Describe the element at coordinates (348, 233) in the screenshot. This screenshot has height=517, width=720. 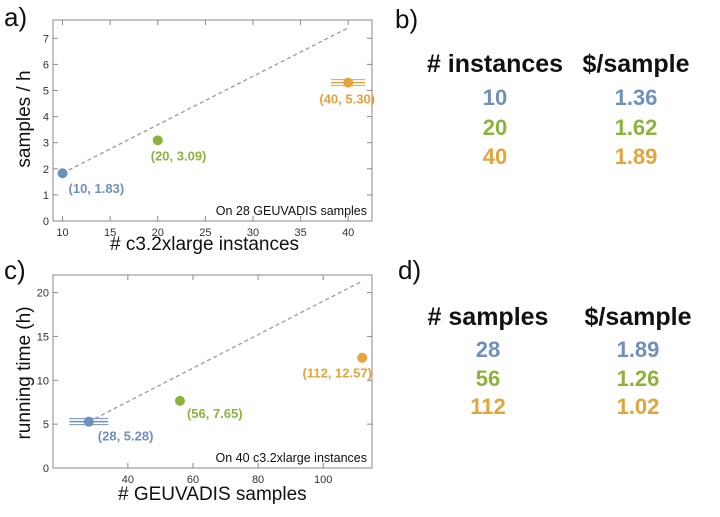
I see `chart-a-xtick-label: 40` at that location.